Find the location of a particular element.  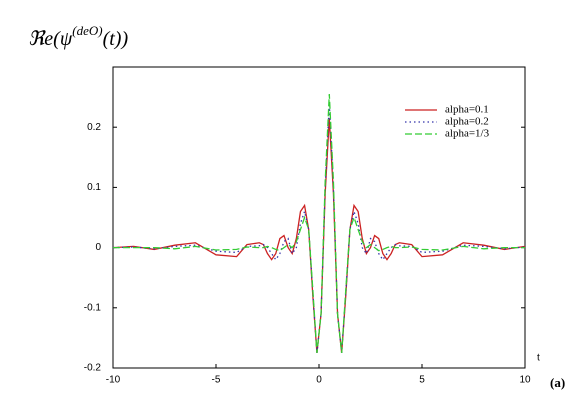

x-tick-label: -5 is located at coordinates (216, 380).